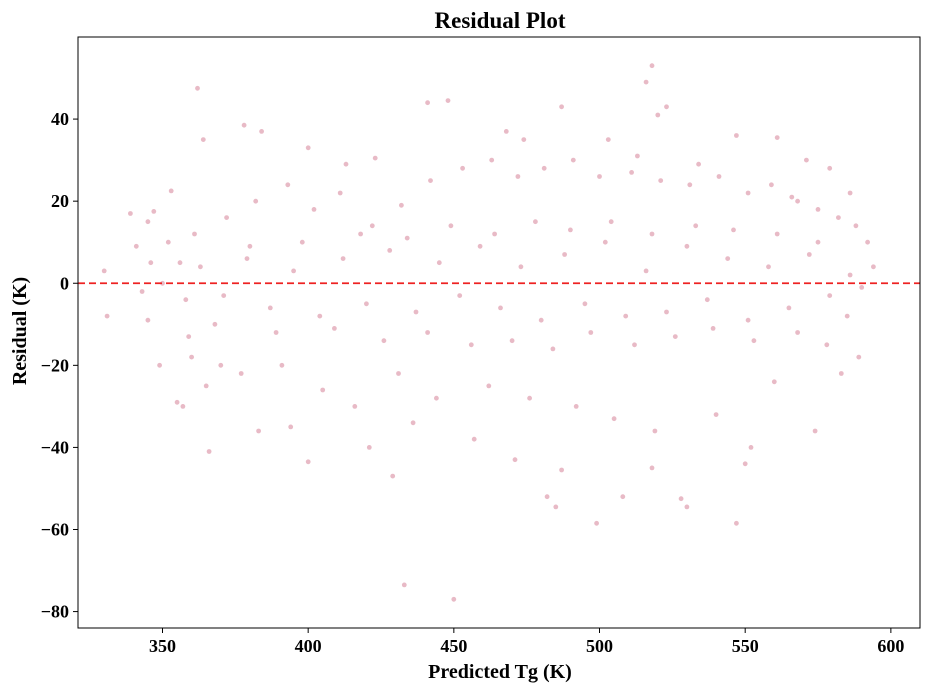  Describe the element at coordinates (162, 646) in the screenshot. I see `x-tick-label: 350` at that location.